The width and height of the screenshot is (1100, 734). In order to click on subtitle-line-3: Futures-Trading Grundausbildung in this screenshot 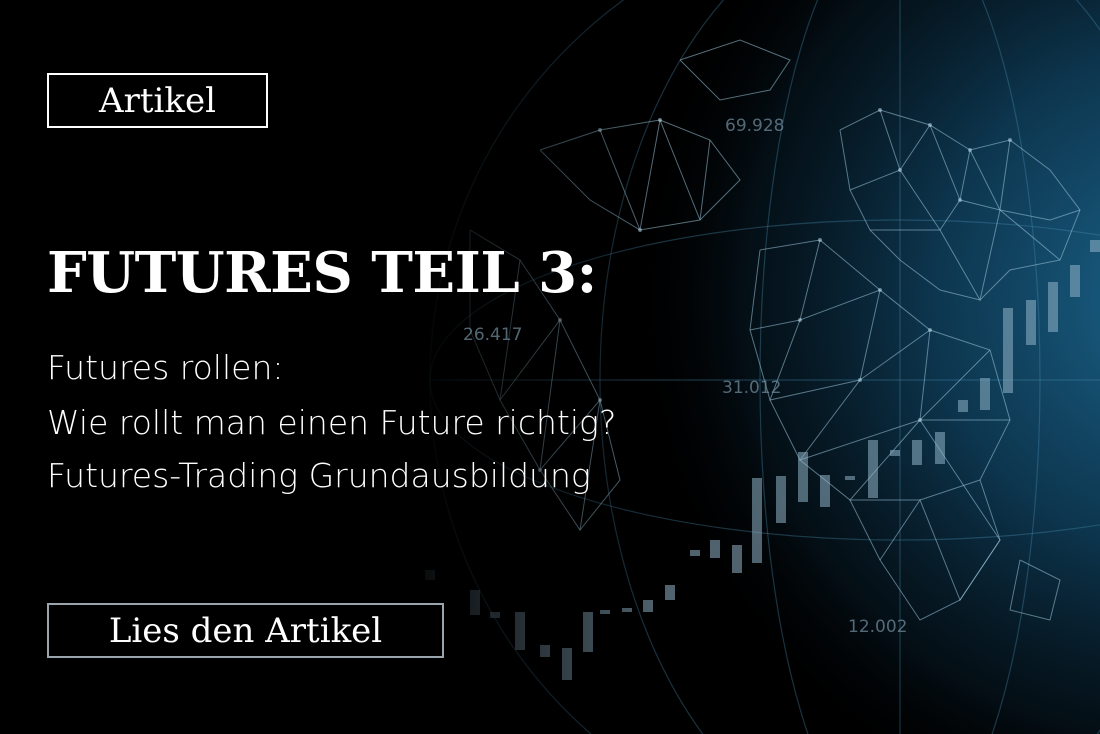, I will do `click(319, 475)`.